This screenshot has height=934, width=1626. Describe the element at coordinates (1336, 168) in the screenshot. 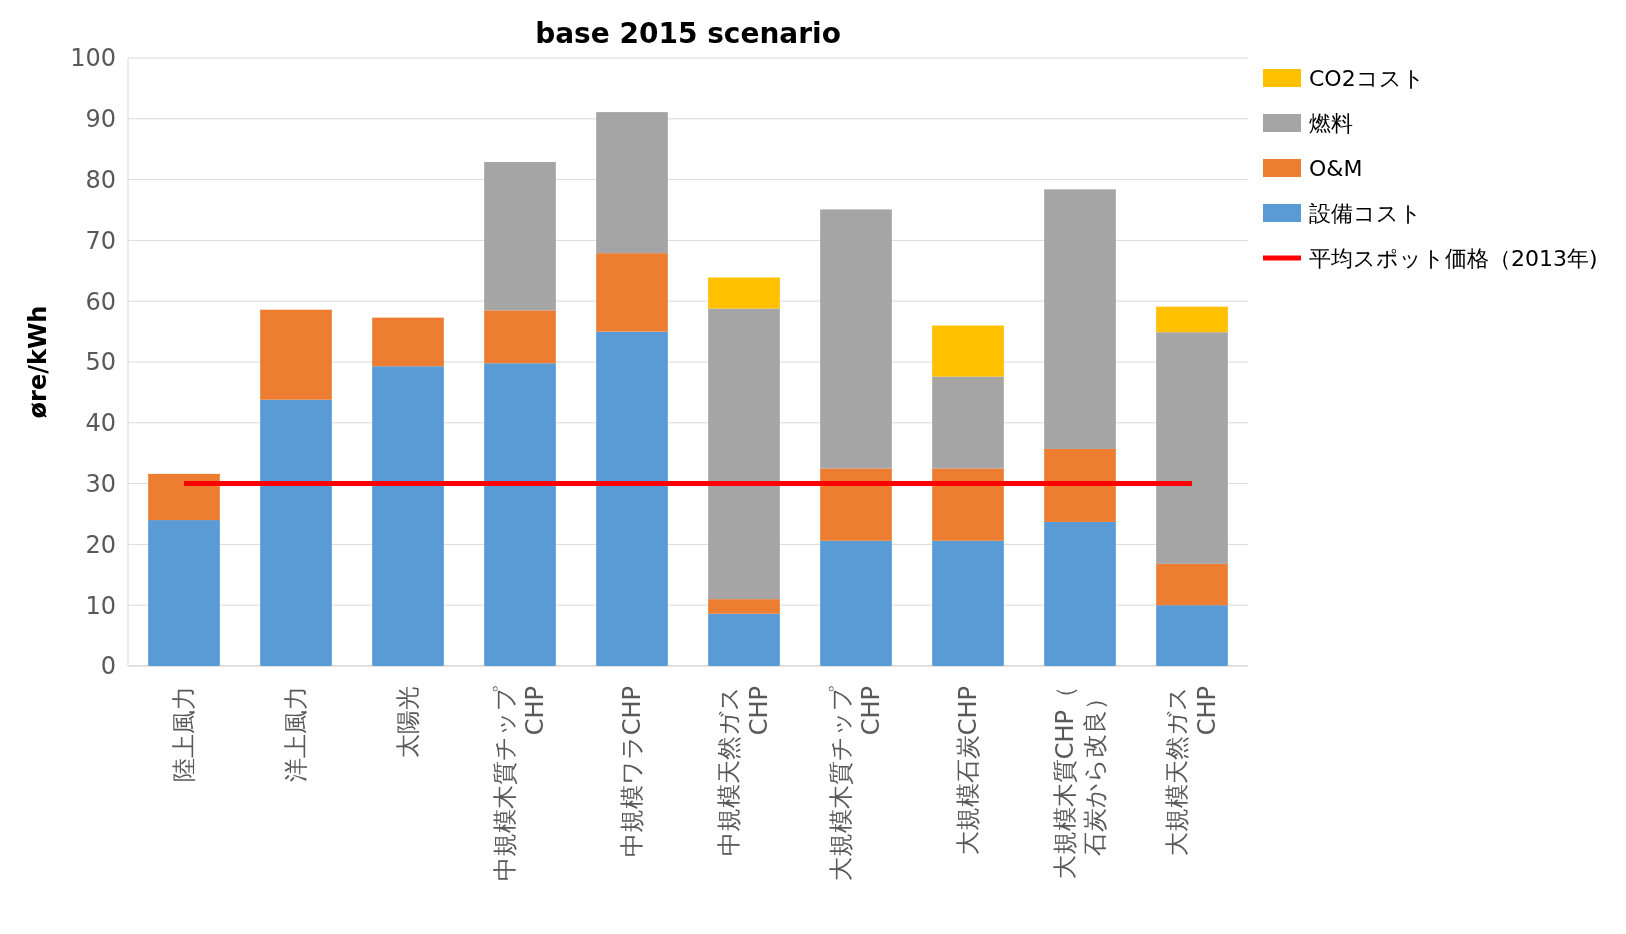

I see `legend-label: O&M` at that location.